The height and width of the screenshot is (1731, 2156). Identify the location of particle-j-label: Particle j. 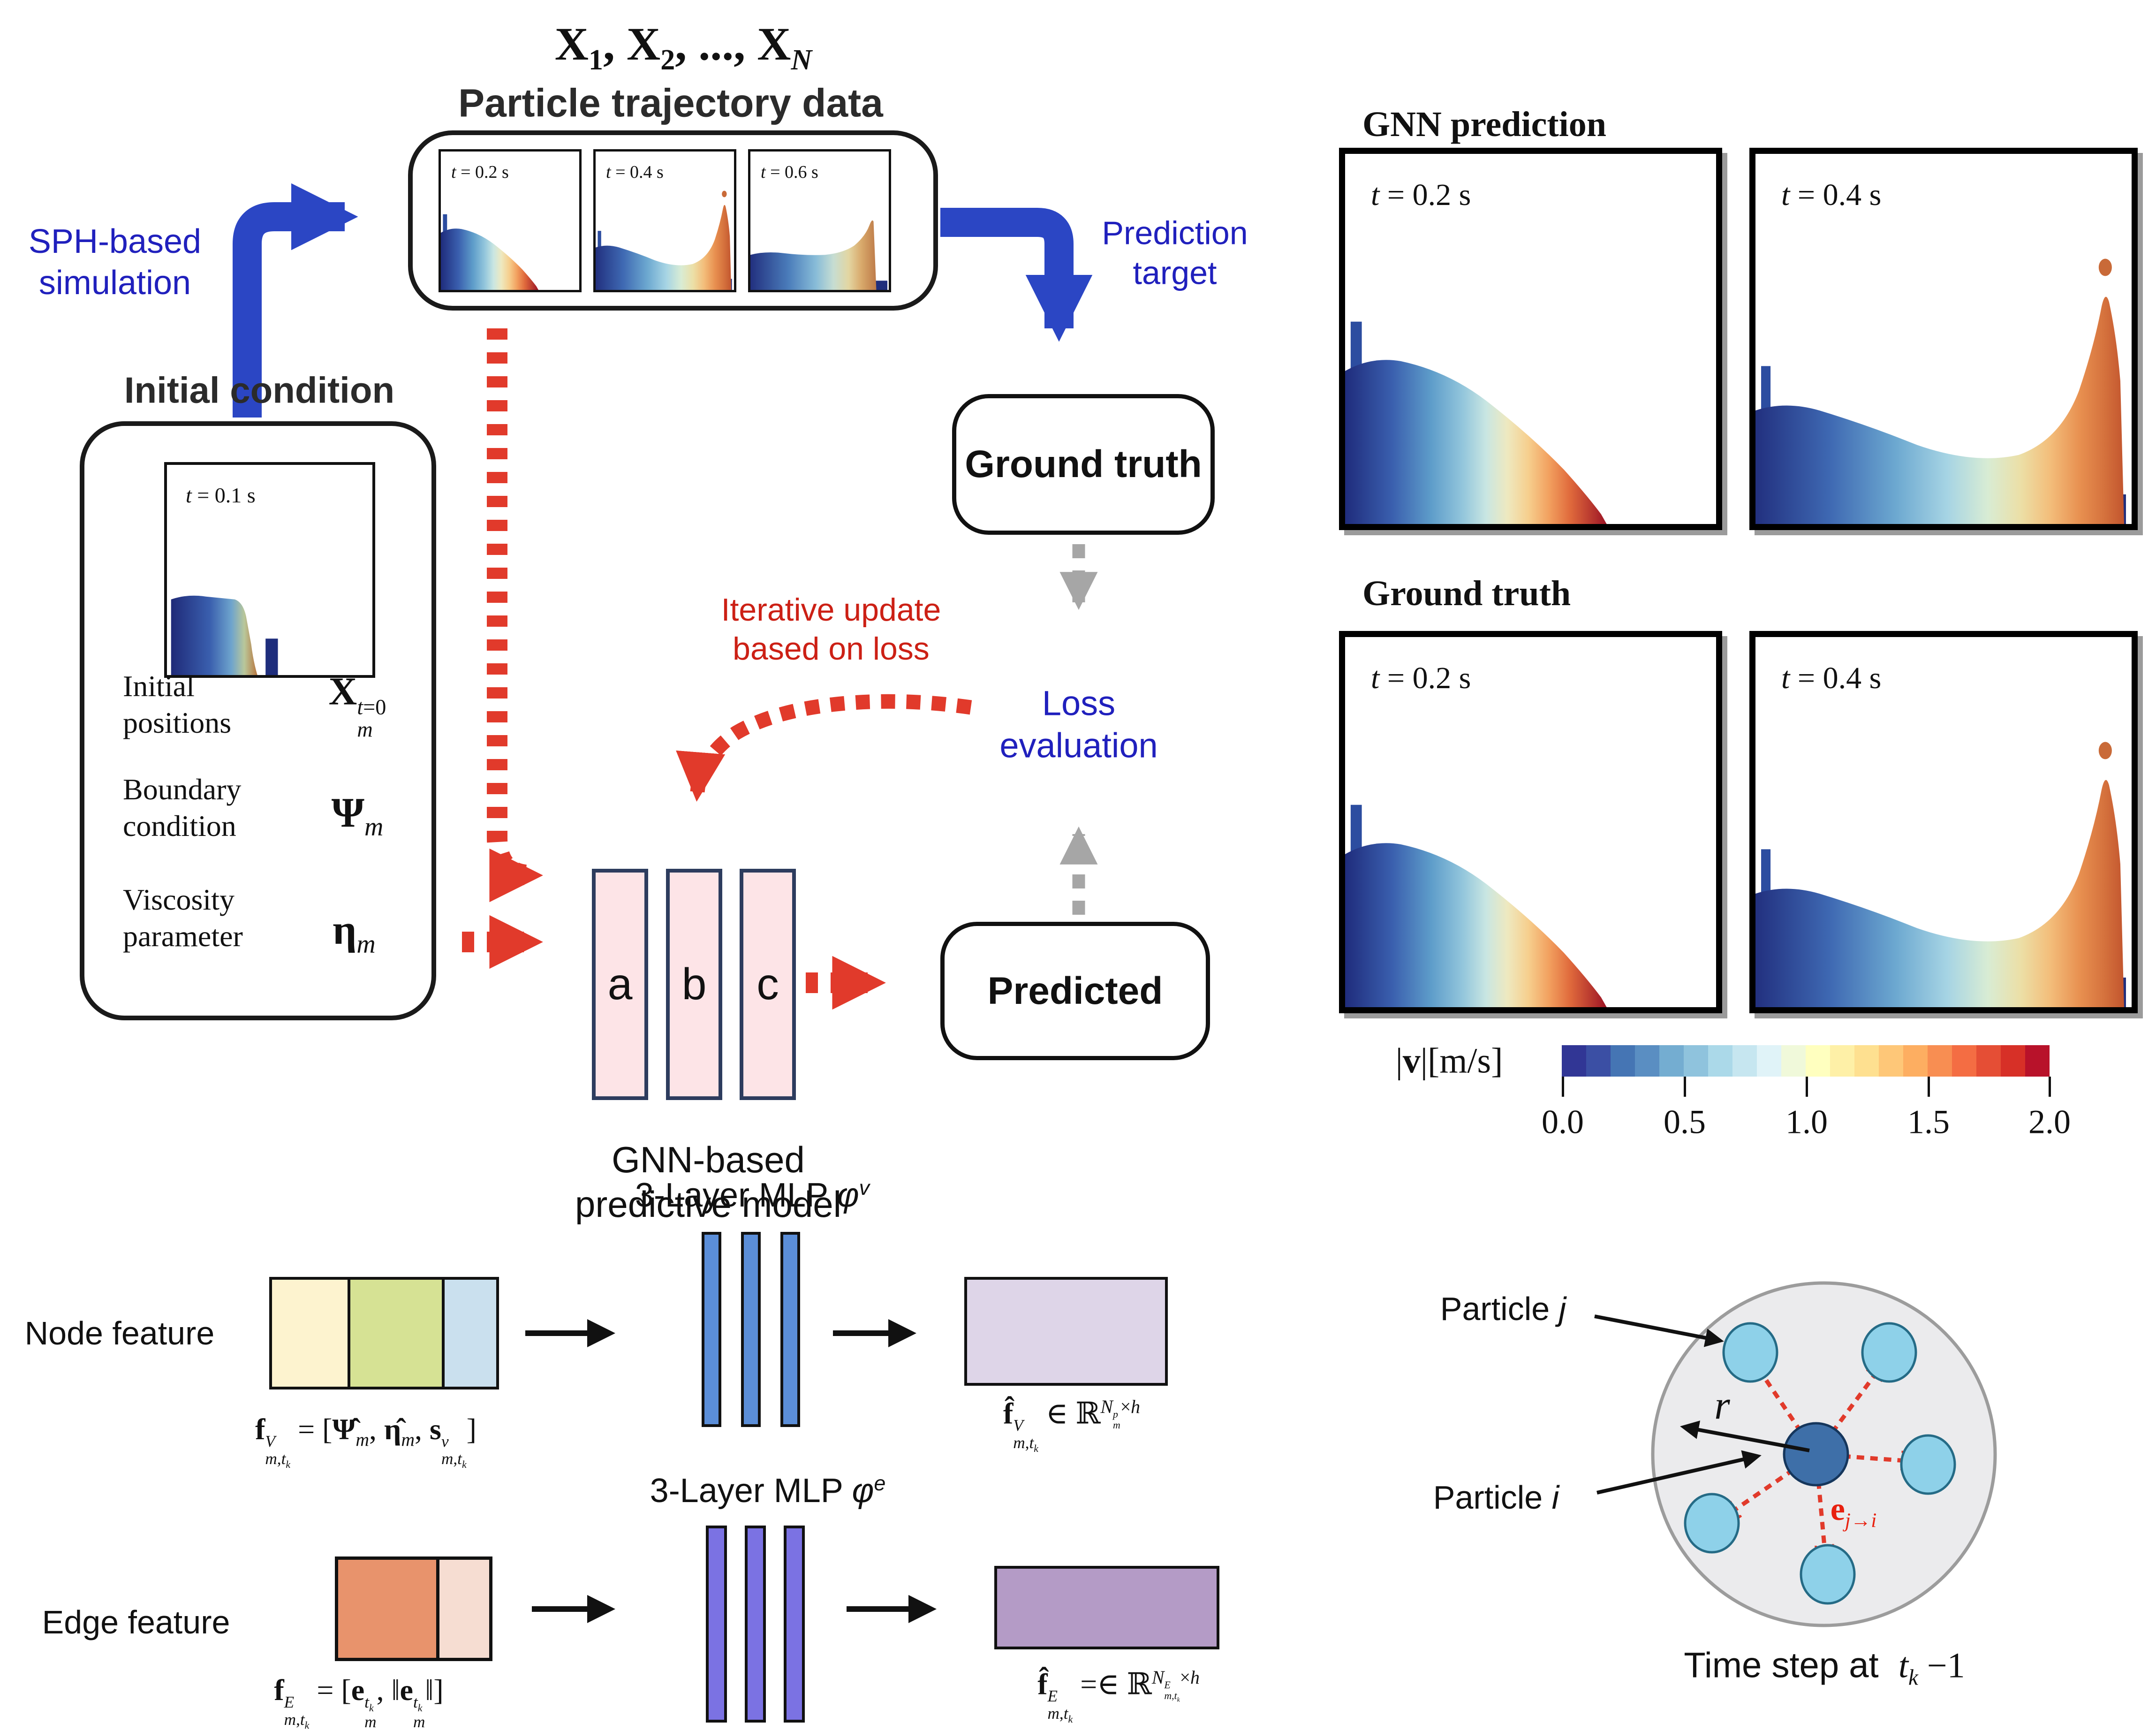
(1503, 1309).